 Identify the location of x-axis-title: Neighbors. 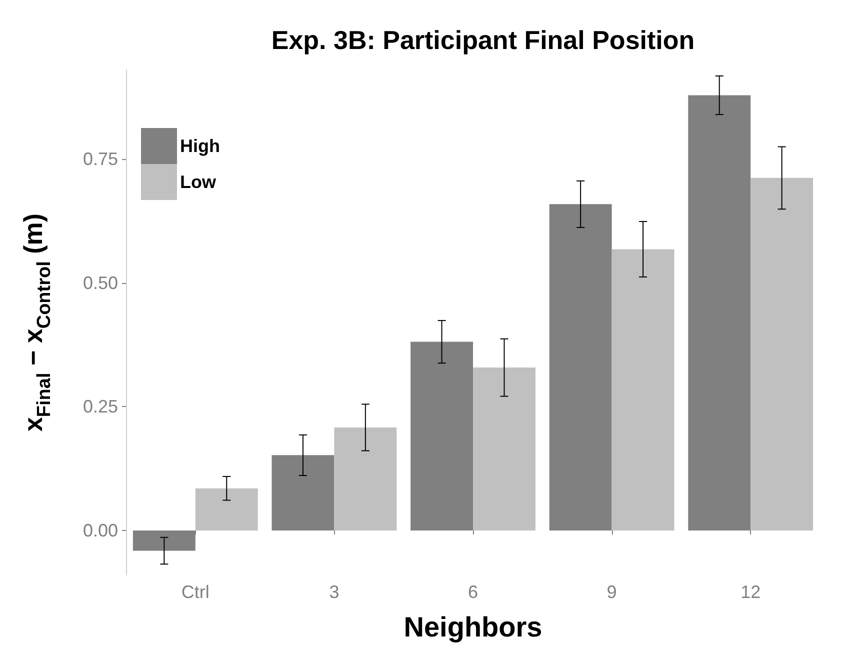
(473, 627).